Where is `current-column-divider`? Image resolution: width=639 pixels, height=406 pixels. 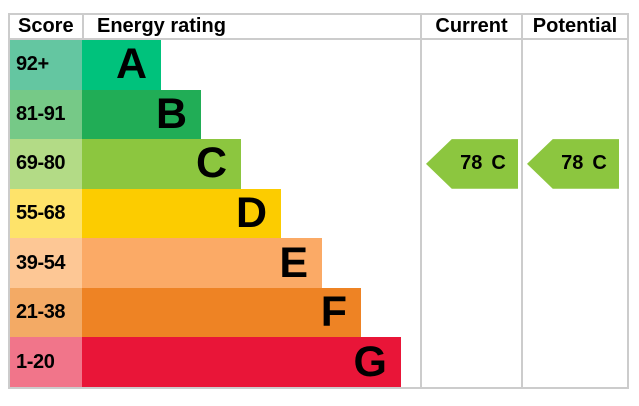
current-column-divider is located at coordinates (421, 201).